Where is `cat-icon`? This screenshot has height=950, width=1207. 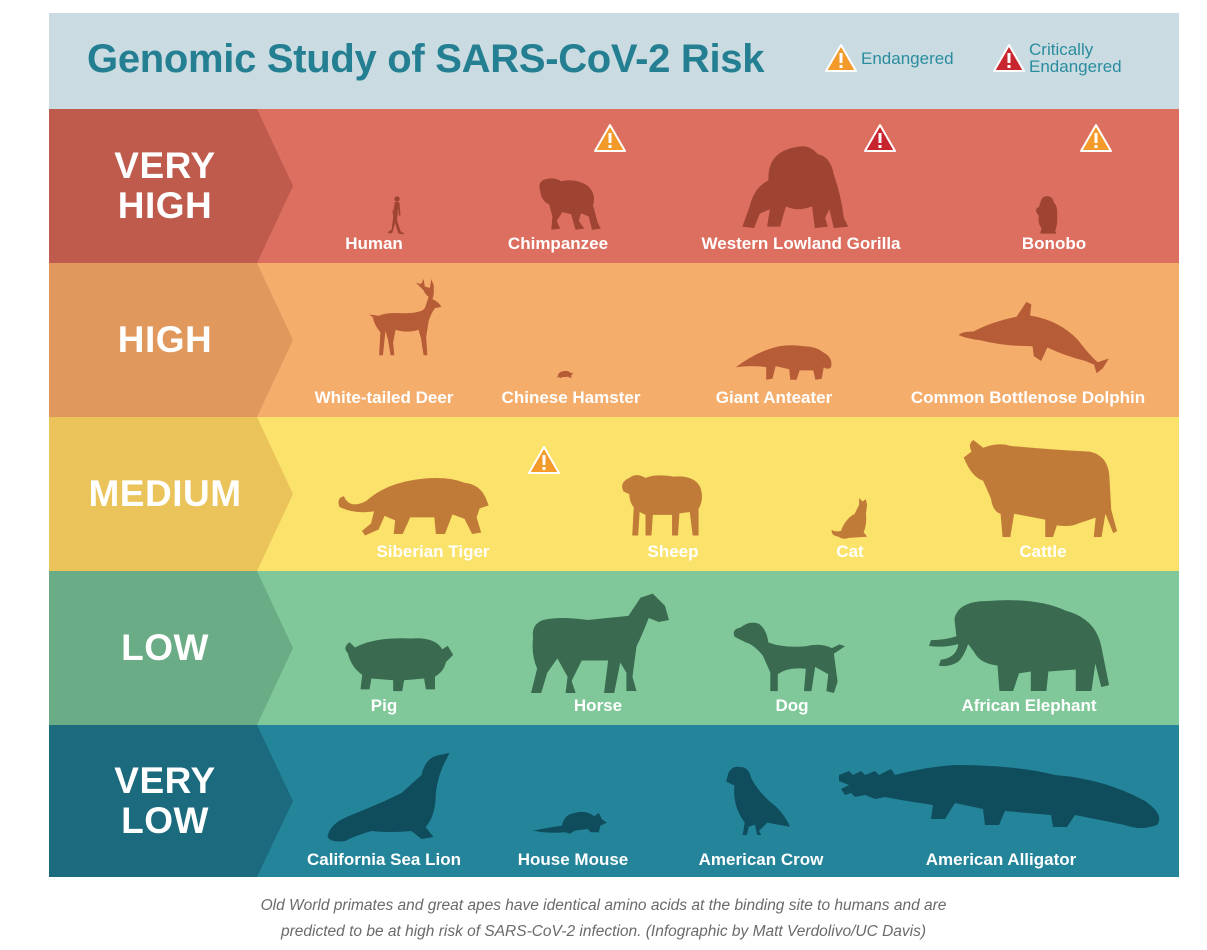 cat-icon is located at coordinates (849, 518).